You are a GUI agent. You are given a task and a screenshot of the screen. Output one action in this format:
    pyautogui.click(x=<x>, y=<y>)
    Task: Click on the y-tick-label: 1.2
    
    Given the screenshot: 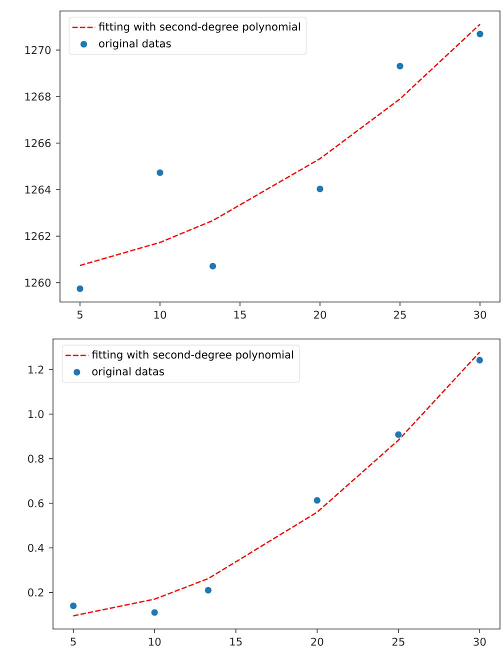 What is the action you would take?
    pyautogui.click(x=36, y=370)
    